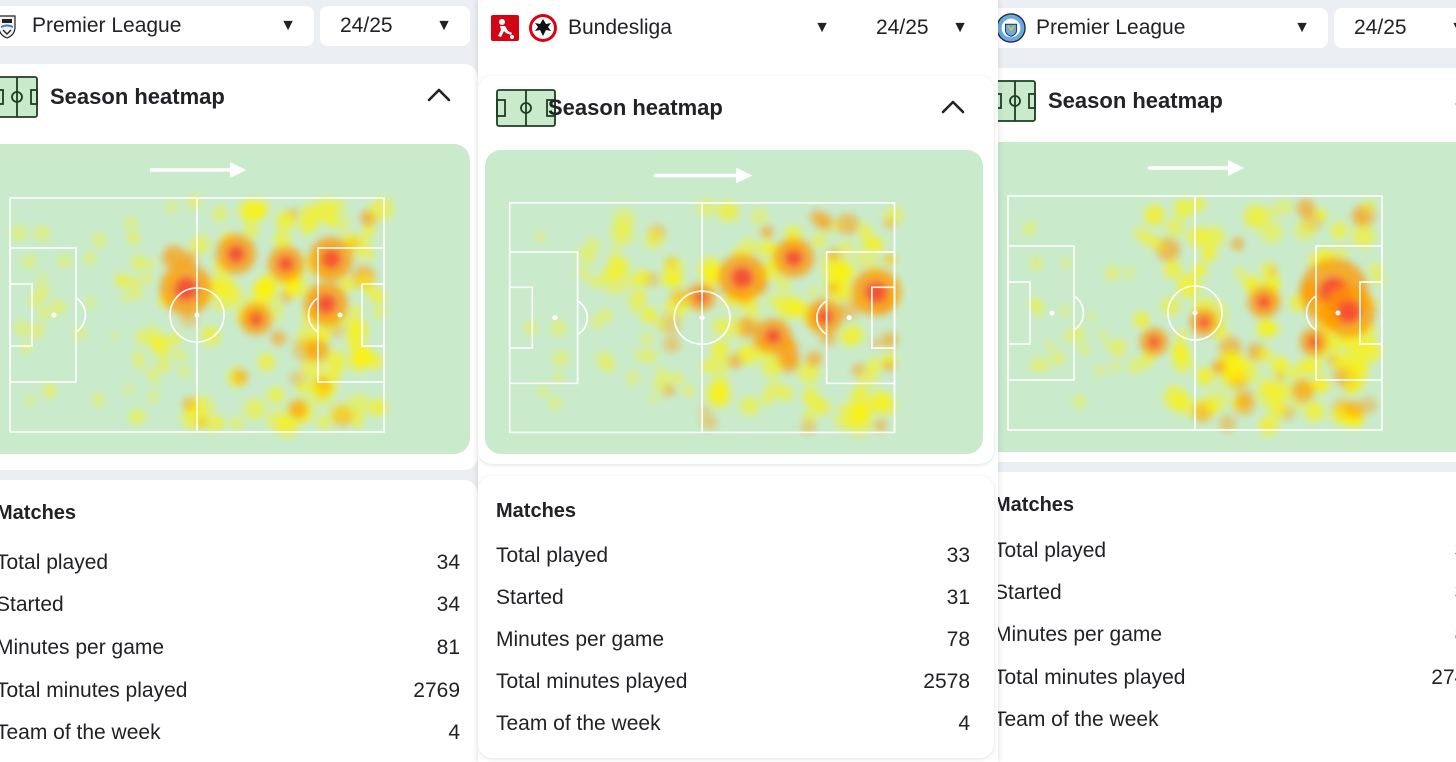 This screenshot has width=1456, height=762. I want to click on attack-direction-arrow-icon, so click(1196, 168).